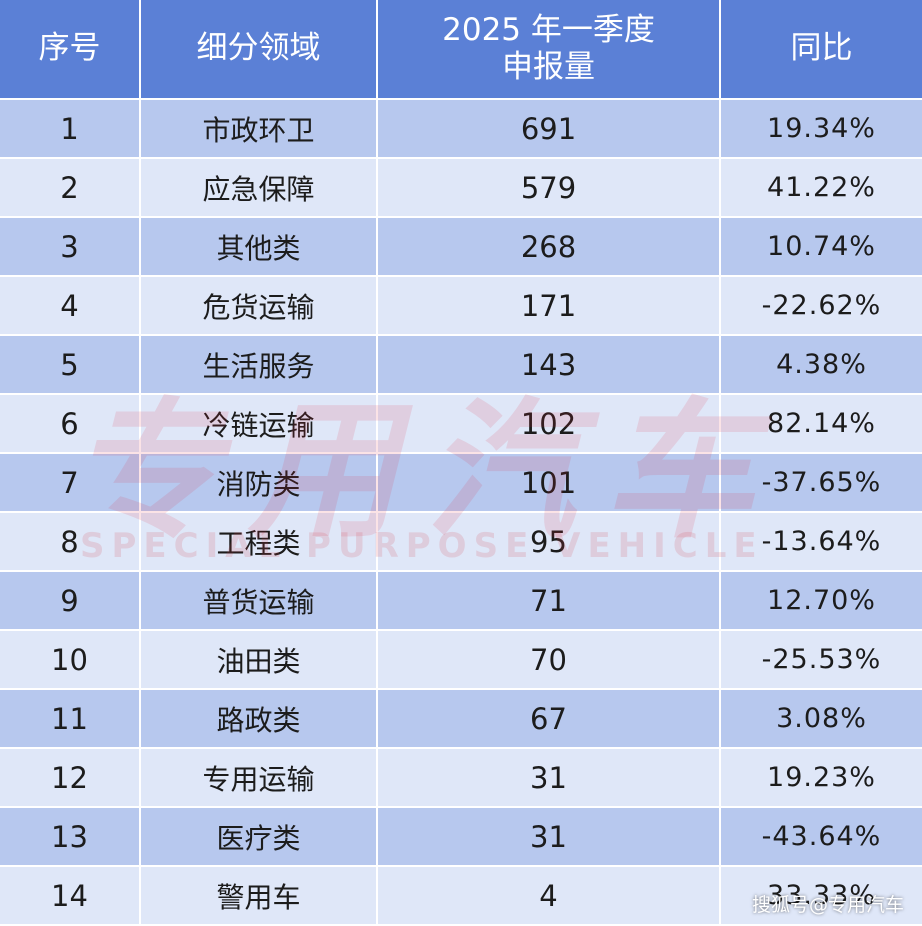 The height and width of the screenshot is (926, 922). Describe the element at coordinates (821, 129) in the screenshot. I see `row-yoy: 19.34%` at that location.